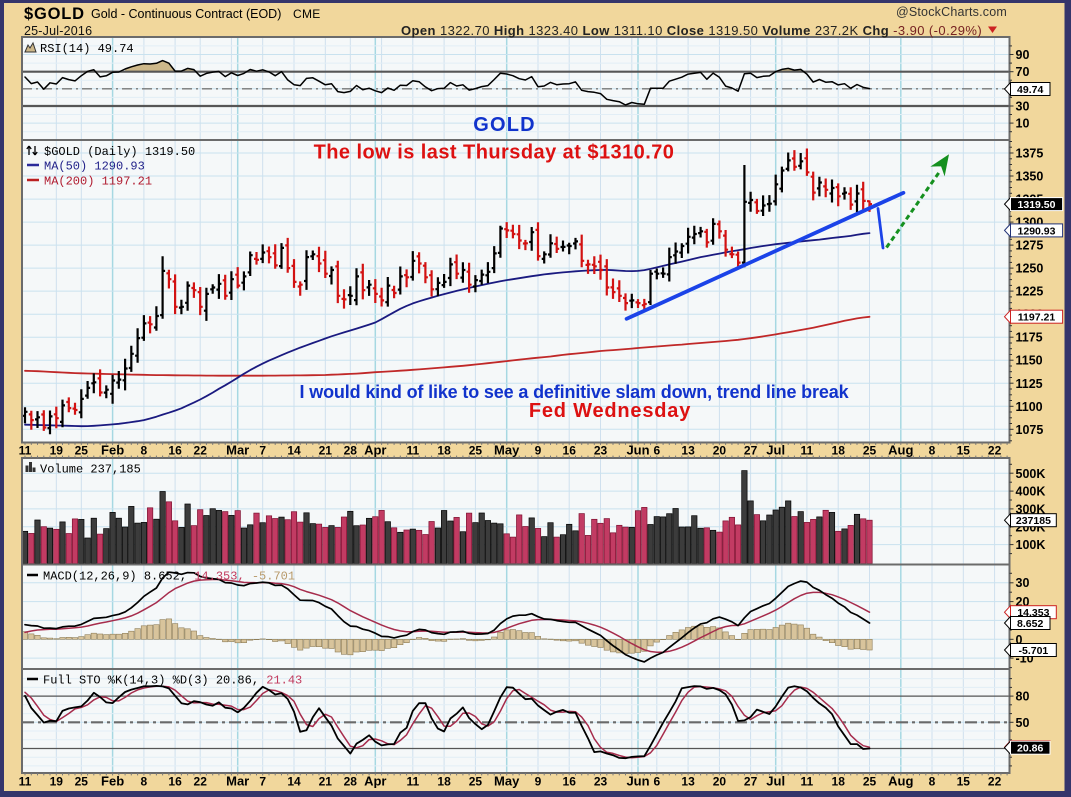 This screenshot has width=1071, height=797. Describe the element at coordinates (1023, 723) in the screenshot. I see `svg-text: 50` at that location.